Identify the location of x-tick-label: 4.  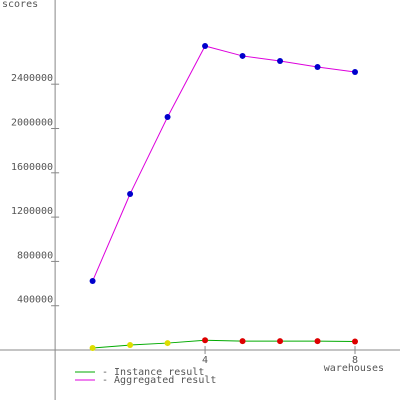
(205, 360).